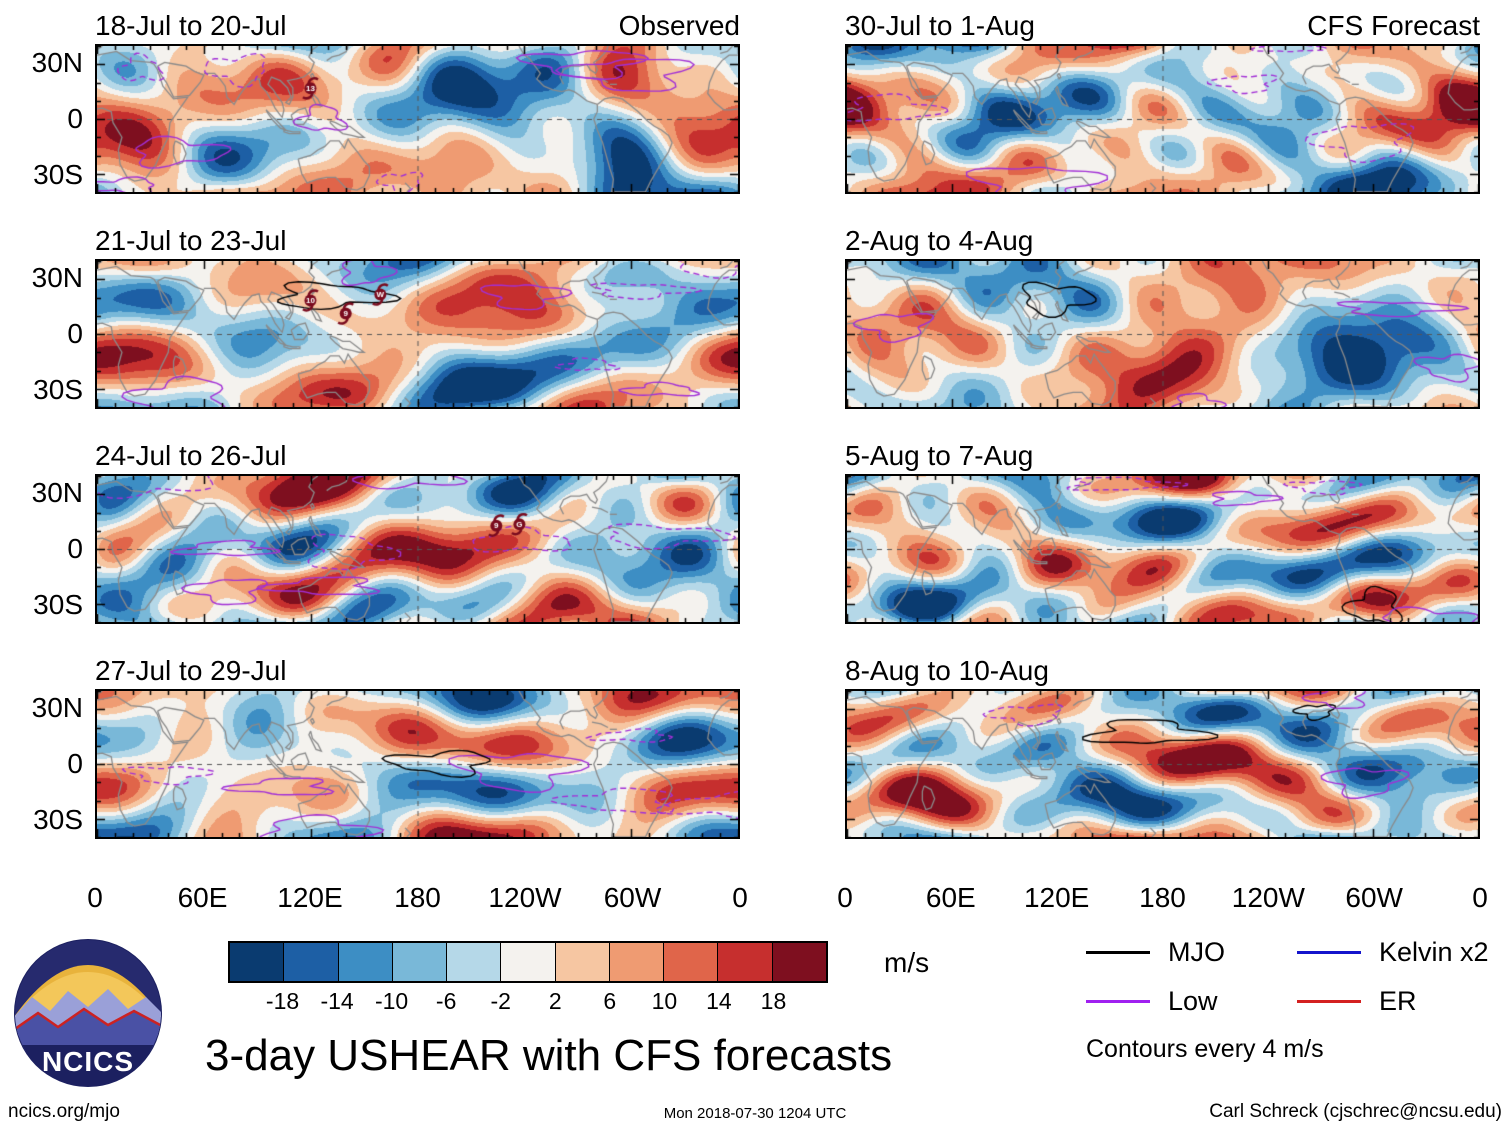 Image resolution: width=1510 pixels, height=1127 pixels. I want to click on ncics-logo: NCICS, so click(88, 1013).